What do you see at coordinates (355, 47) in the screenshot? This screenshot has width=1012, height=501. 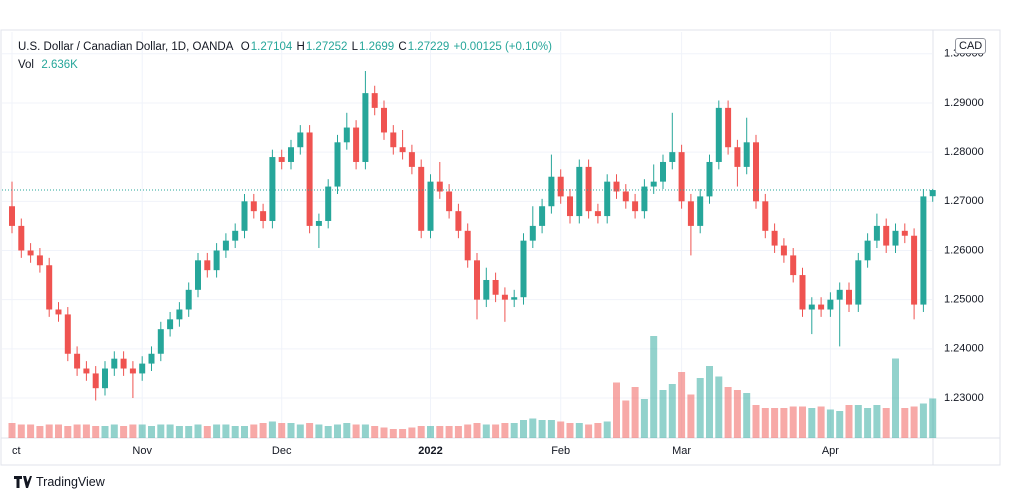 I see `low-key: L` at bounding box center [355, 47].